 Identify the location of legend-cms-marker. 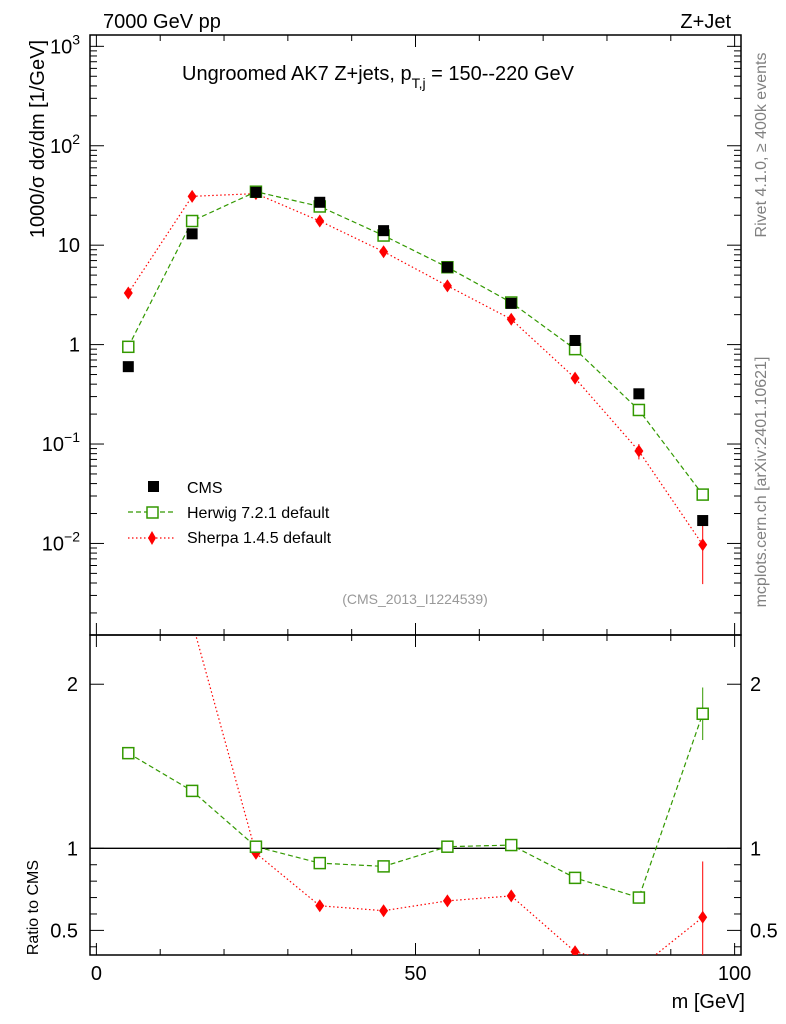
(153, 486).